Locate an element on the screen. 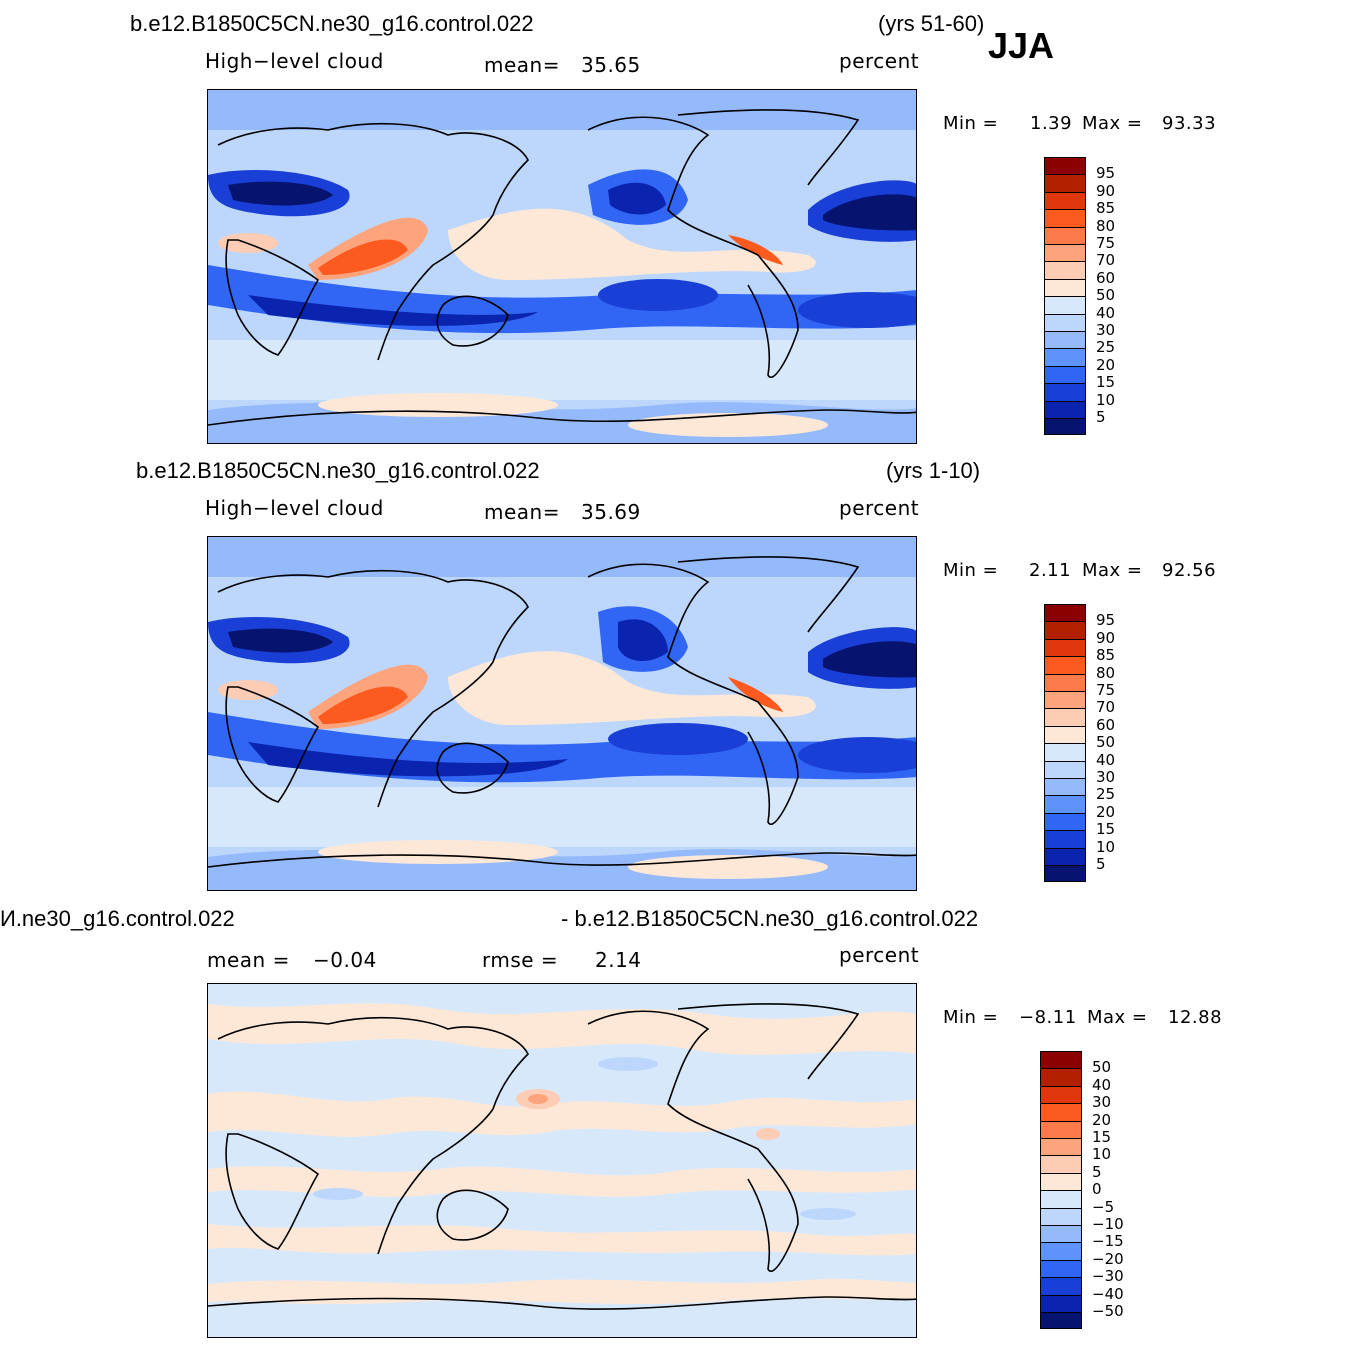  panel2-units: percent is located at coordinates (879, 508).